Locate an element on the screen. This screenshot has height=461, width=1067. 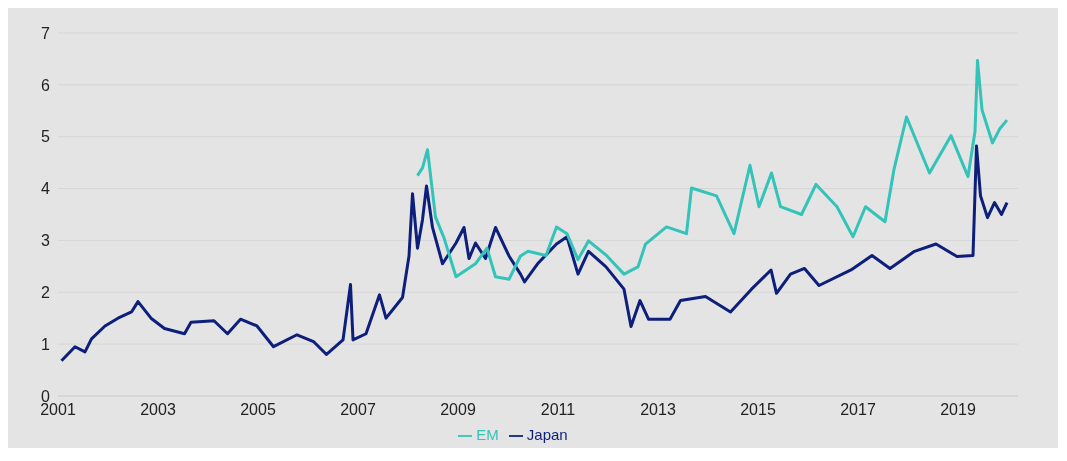
legend-label: EM is located at coordinates (487, 434).